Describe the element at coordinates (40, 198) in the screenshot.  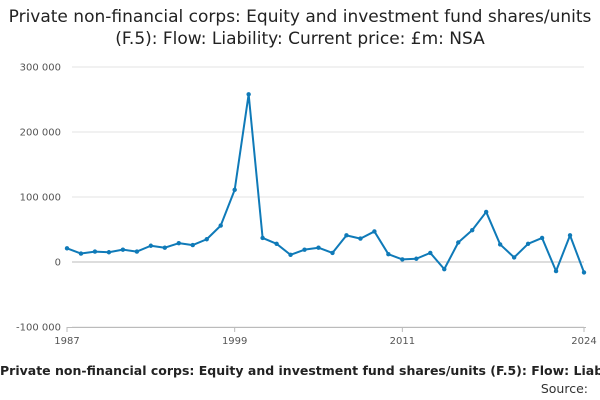
I see `y-tick-label: 100 000` at that location.